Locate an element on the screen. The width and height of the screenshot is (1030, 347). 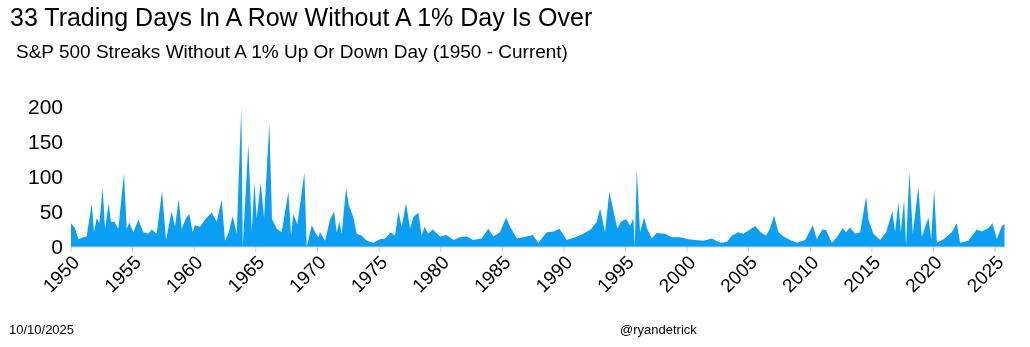
y-tick-label: 100 is located at coordinates (45, 177).